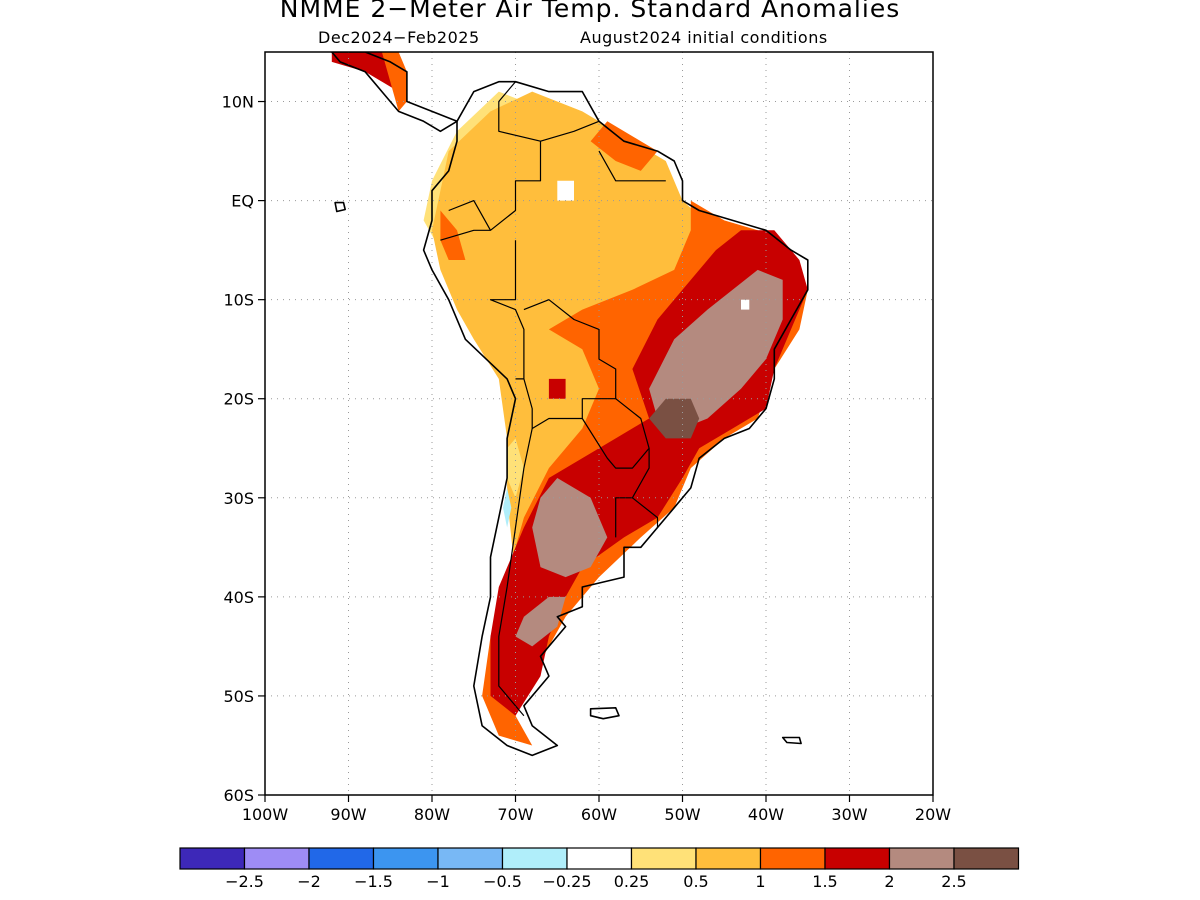  I want to click on lat-tick-label: 20S, so click(238, 399).